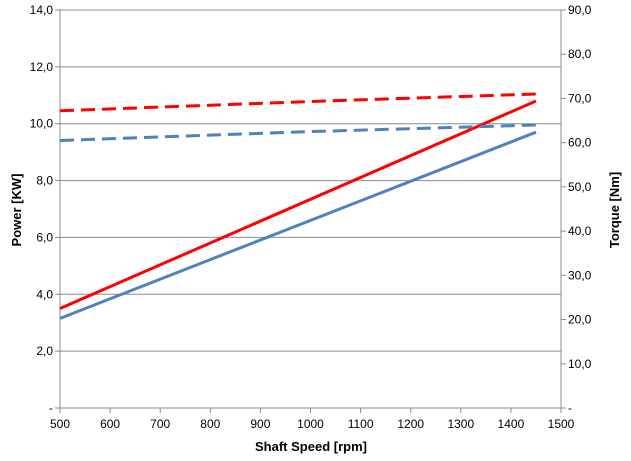  Describe the element at coordinates (580, 187) in the screenshot. I see `y2-tick-label: 50,0` at that location.